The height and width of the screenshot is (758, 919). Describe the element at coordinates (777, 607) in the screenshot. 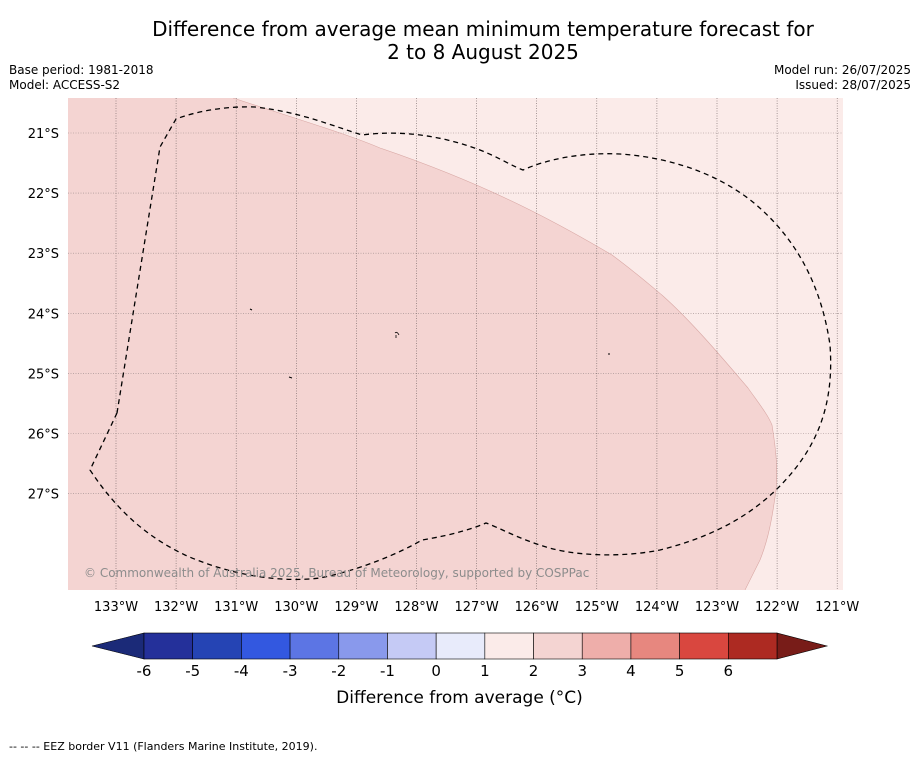

I see `longitude-label: 122°W` at that location.